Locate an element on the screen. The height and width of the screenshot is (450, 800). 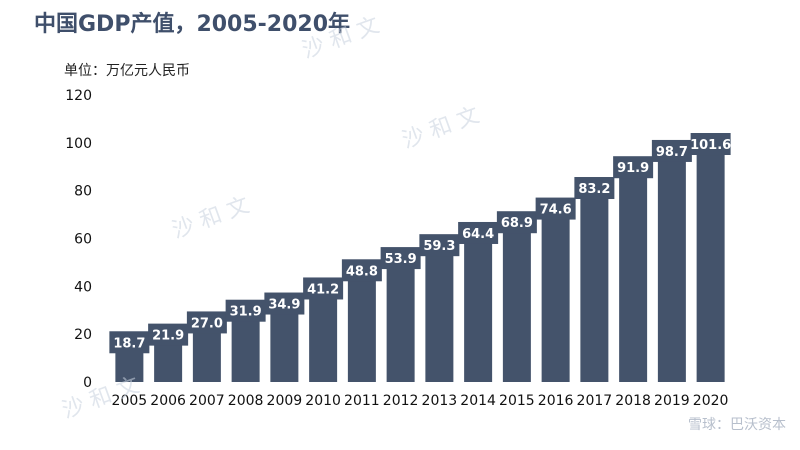
data-label: 53.9 is located at coordinates (401, 259).